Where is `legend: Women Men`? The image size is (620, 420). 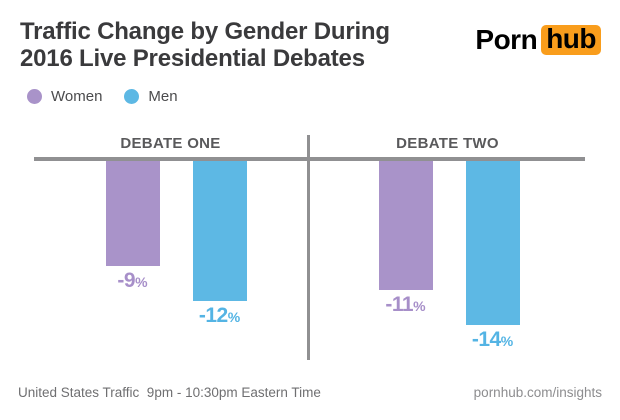
legend: Women Men is located at coordinates (102, 96).